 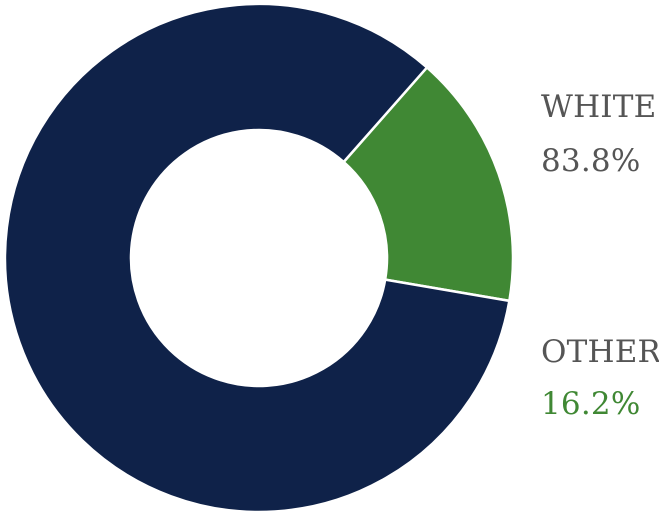 I want to click on legend-value-other: 16.2%, so click(x=591, y=404).